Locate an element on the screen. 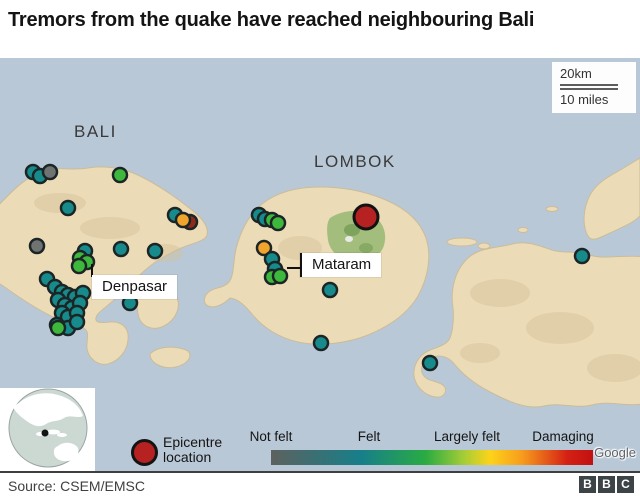 This screenshot has height=500, width=640. city-label-denpasar: Denpasar is located at coordinates (135, 287).